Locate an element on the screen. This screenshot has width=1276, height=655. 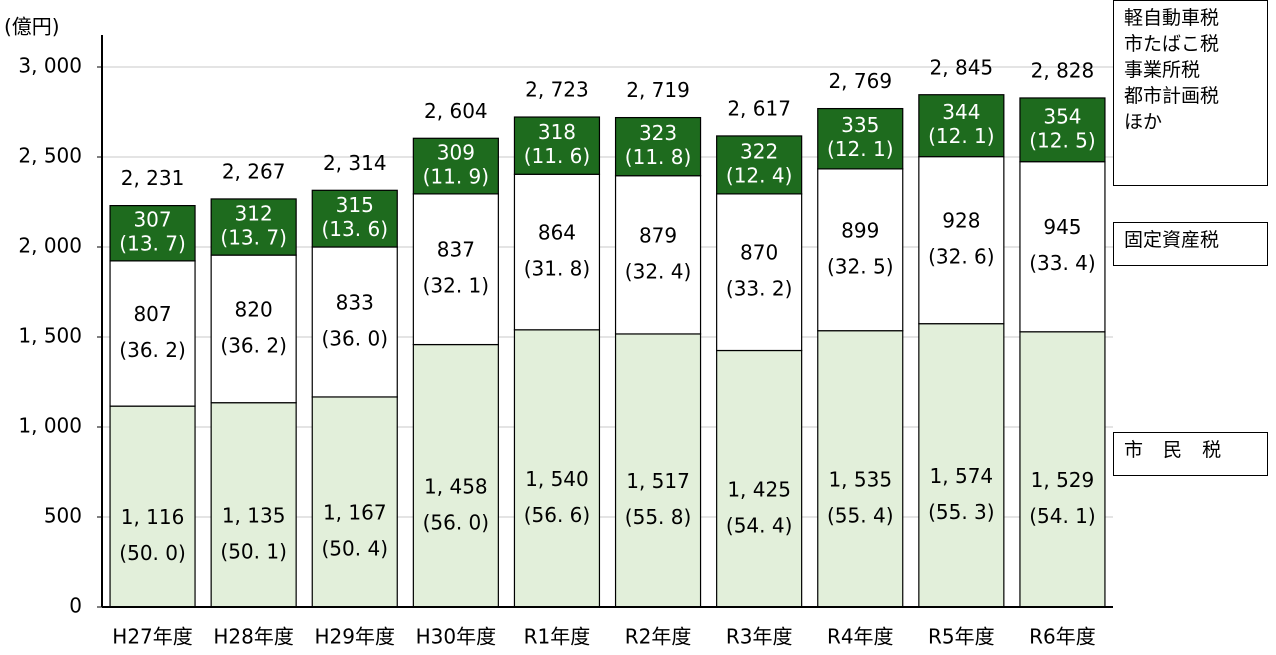
x-tick-label: R4年度 is located at coordinates (860, 637).